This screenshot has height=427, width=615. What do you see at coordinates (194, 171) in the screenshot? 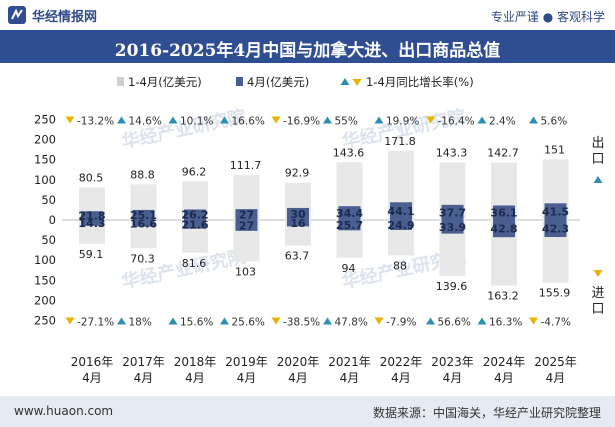
I see `export-cumulative-label: 96.2` at bounding box center [194, 171].